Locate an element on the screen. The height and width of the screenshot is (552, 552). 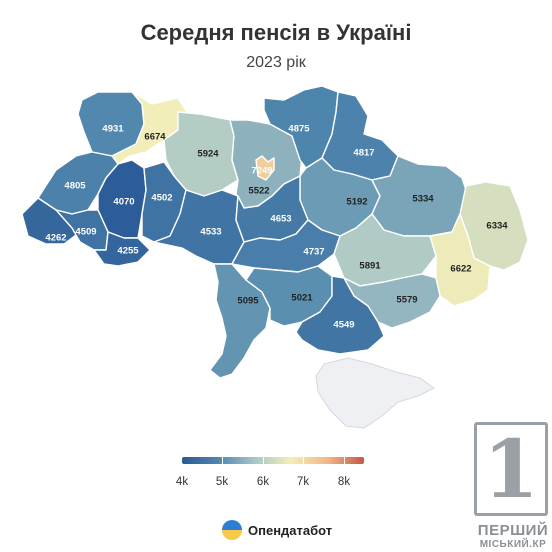
watermark-digit: 1 is located at coordinates (511, 469).